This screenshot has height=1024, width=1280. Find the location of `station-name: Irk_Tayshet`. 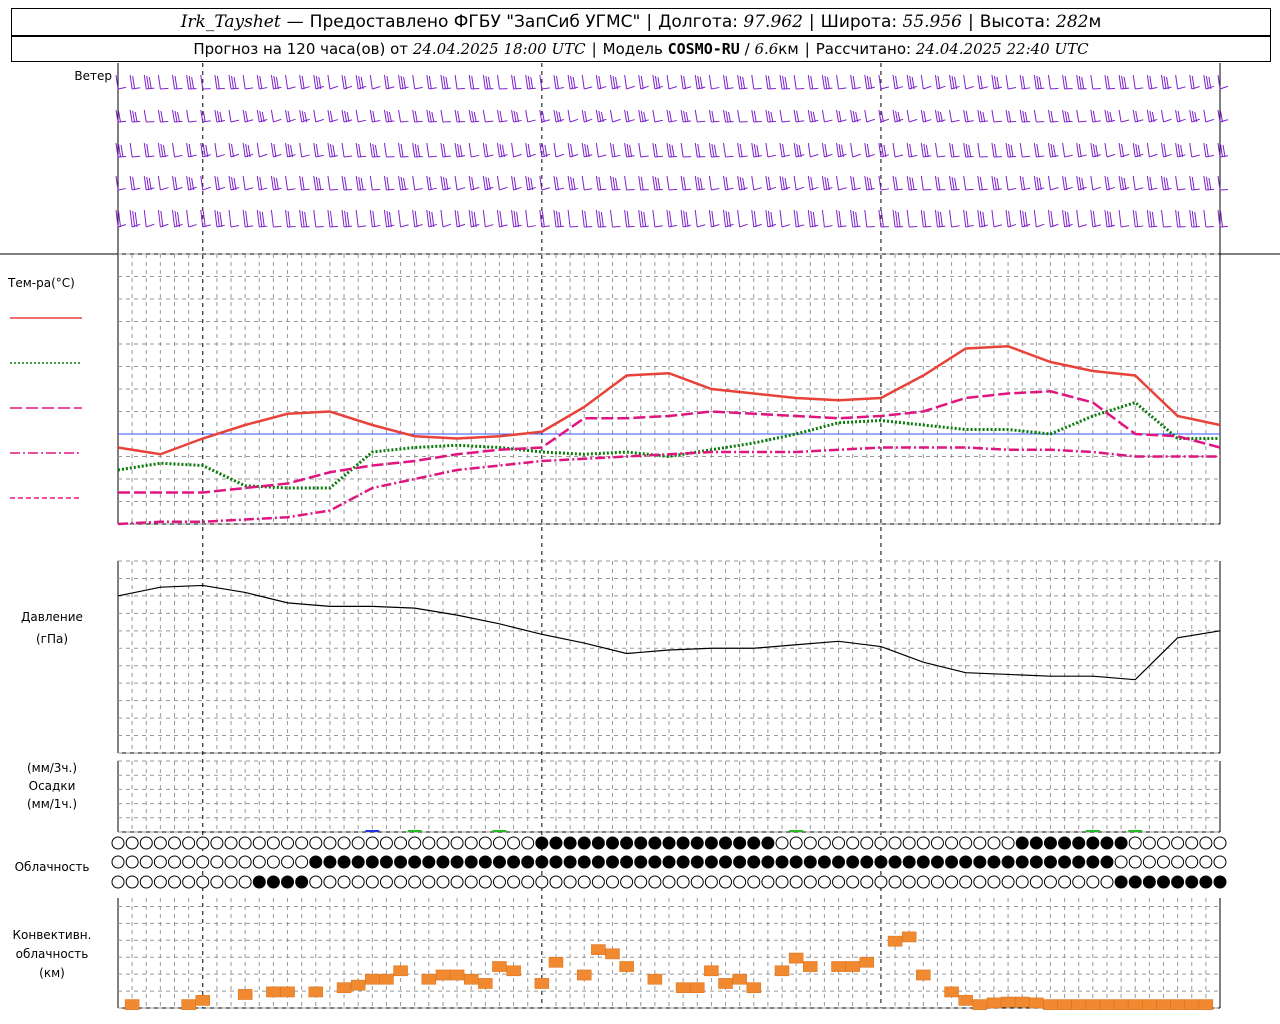

station-name: Irk_Tayshet is located at coordinates (230, 22).